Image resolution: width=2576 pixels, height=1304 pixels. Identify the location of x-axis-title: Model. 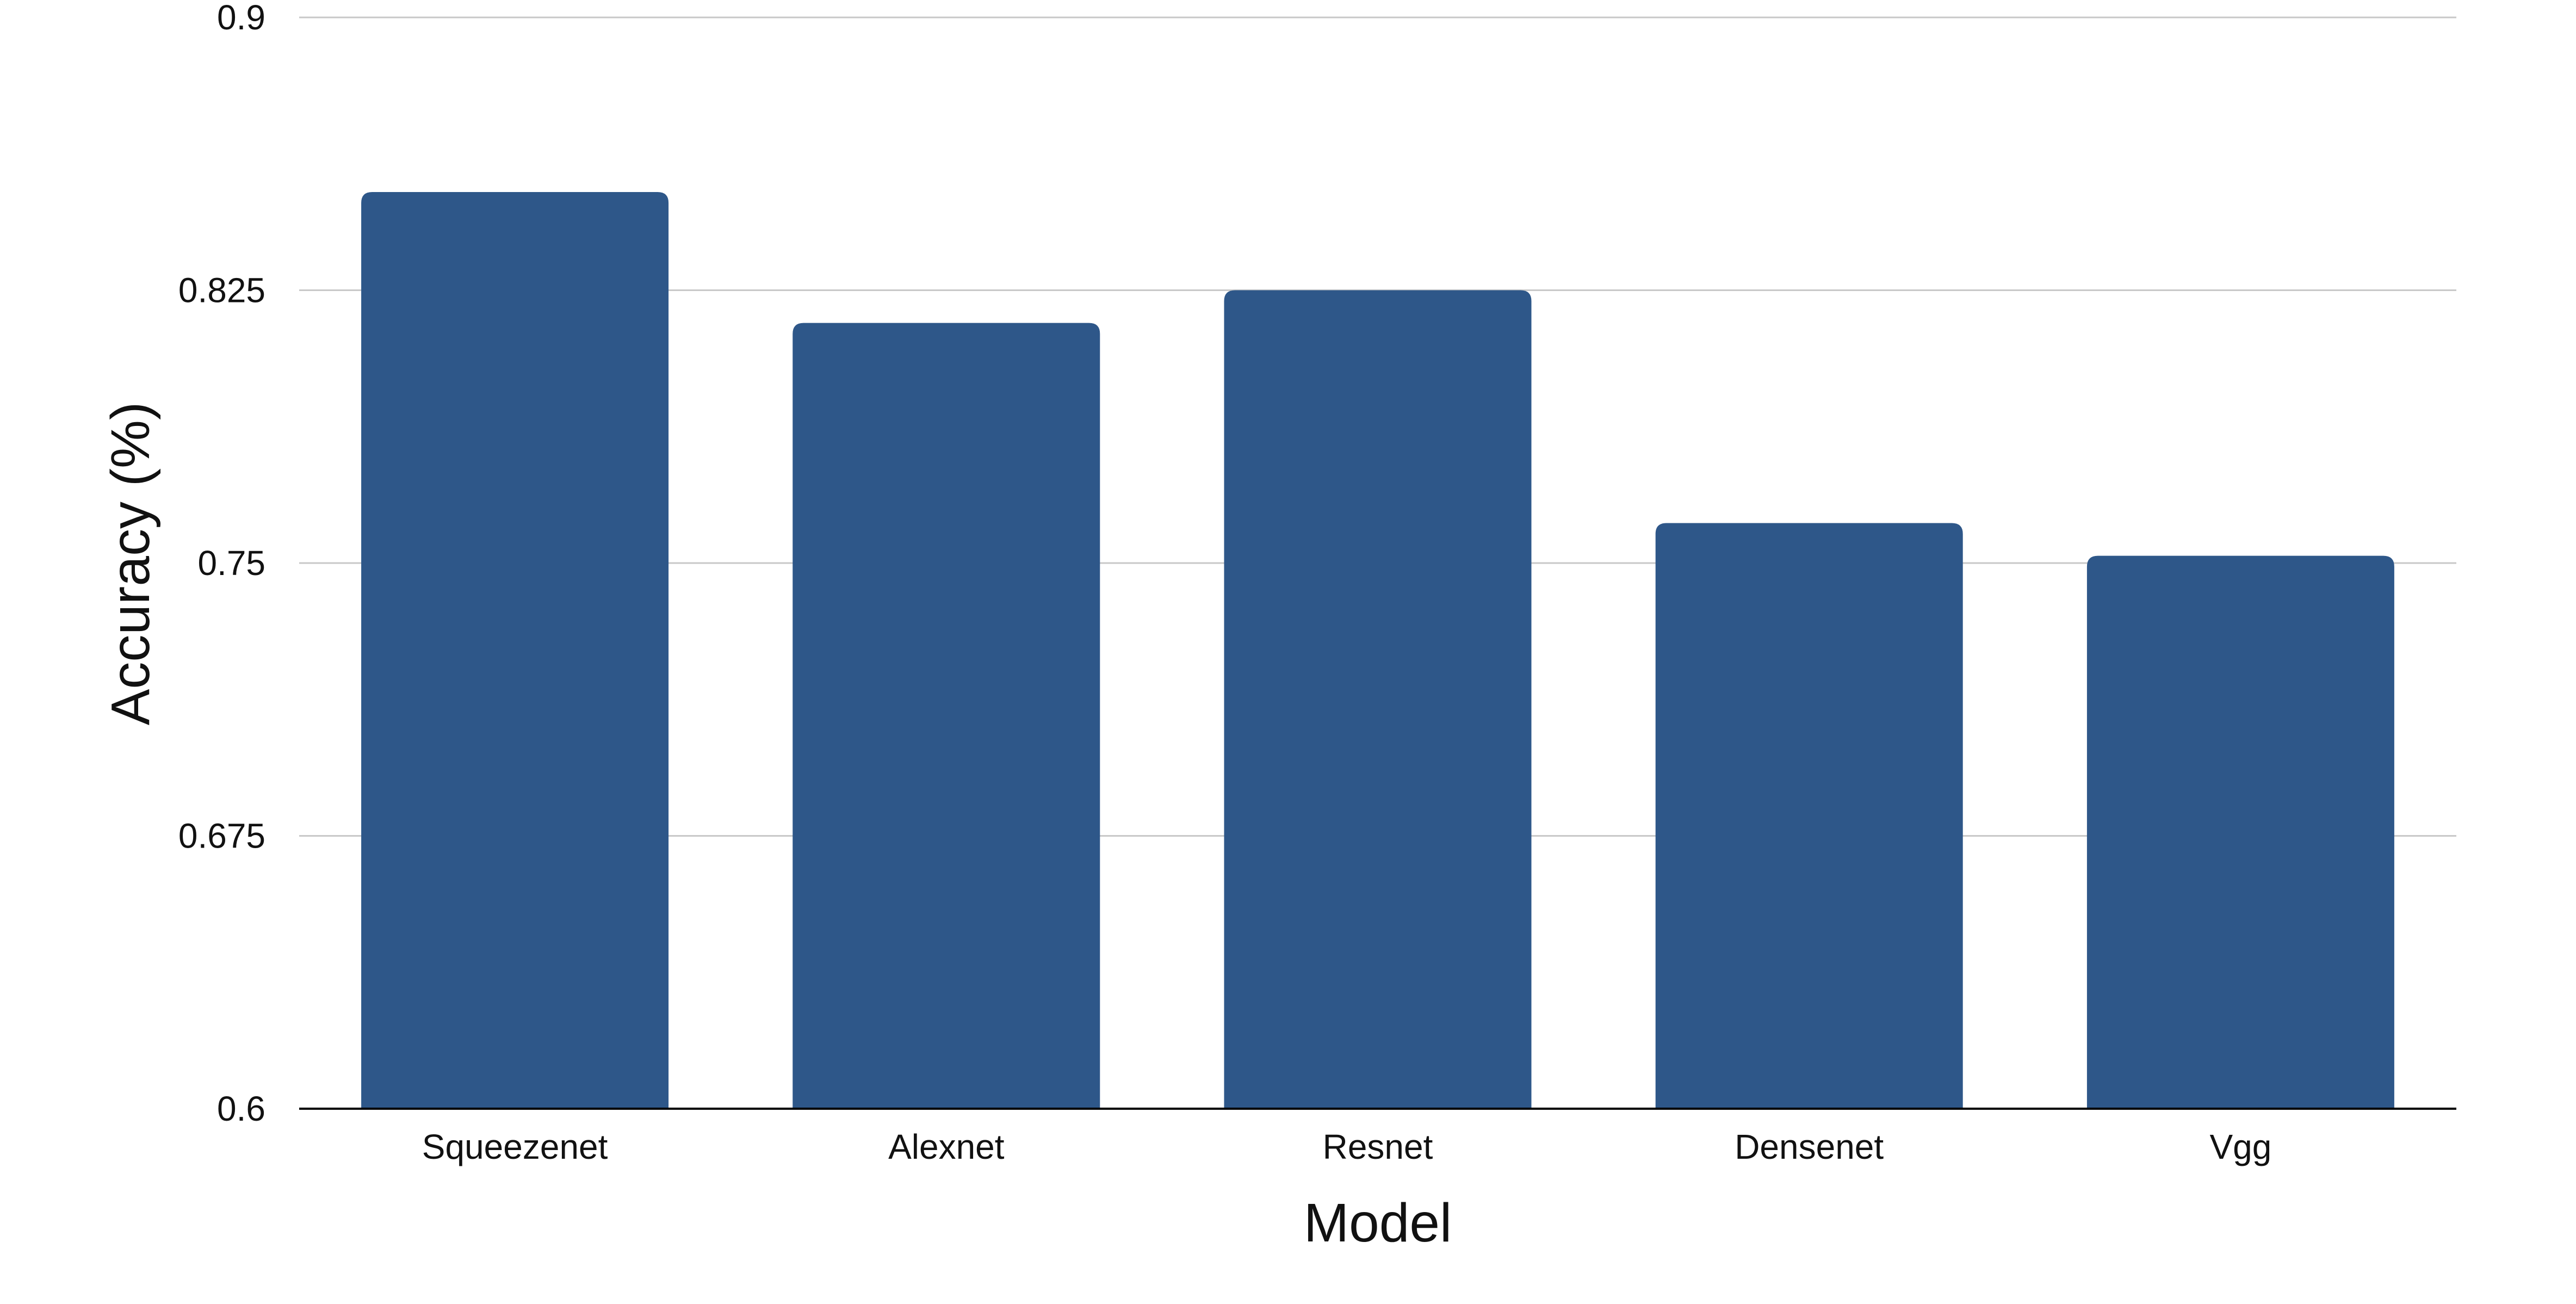
(1378, 1222).